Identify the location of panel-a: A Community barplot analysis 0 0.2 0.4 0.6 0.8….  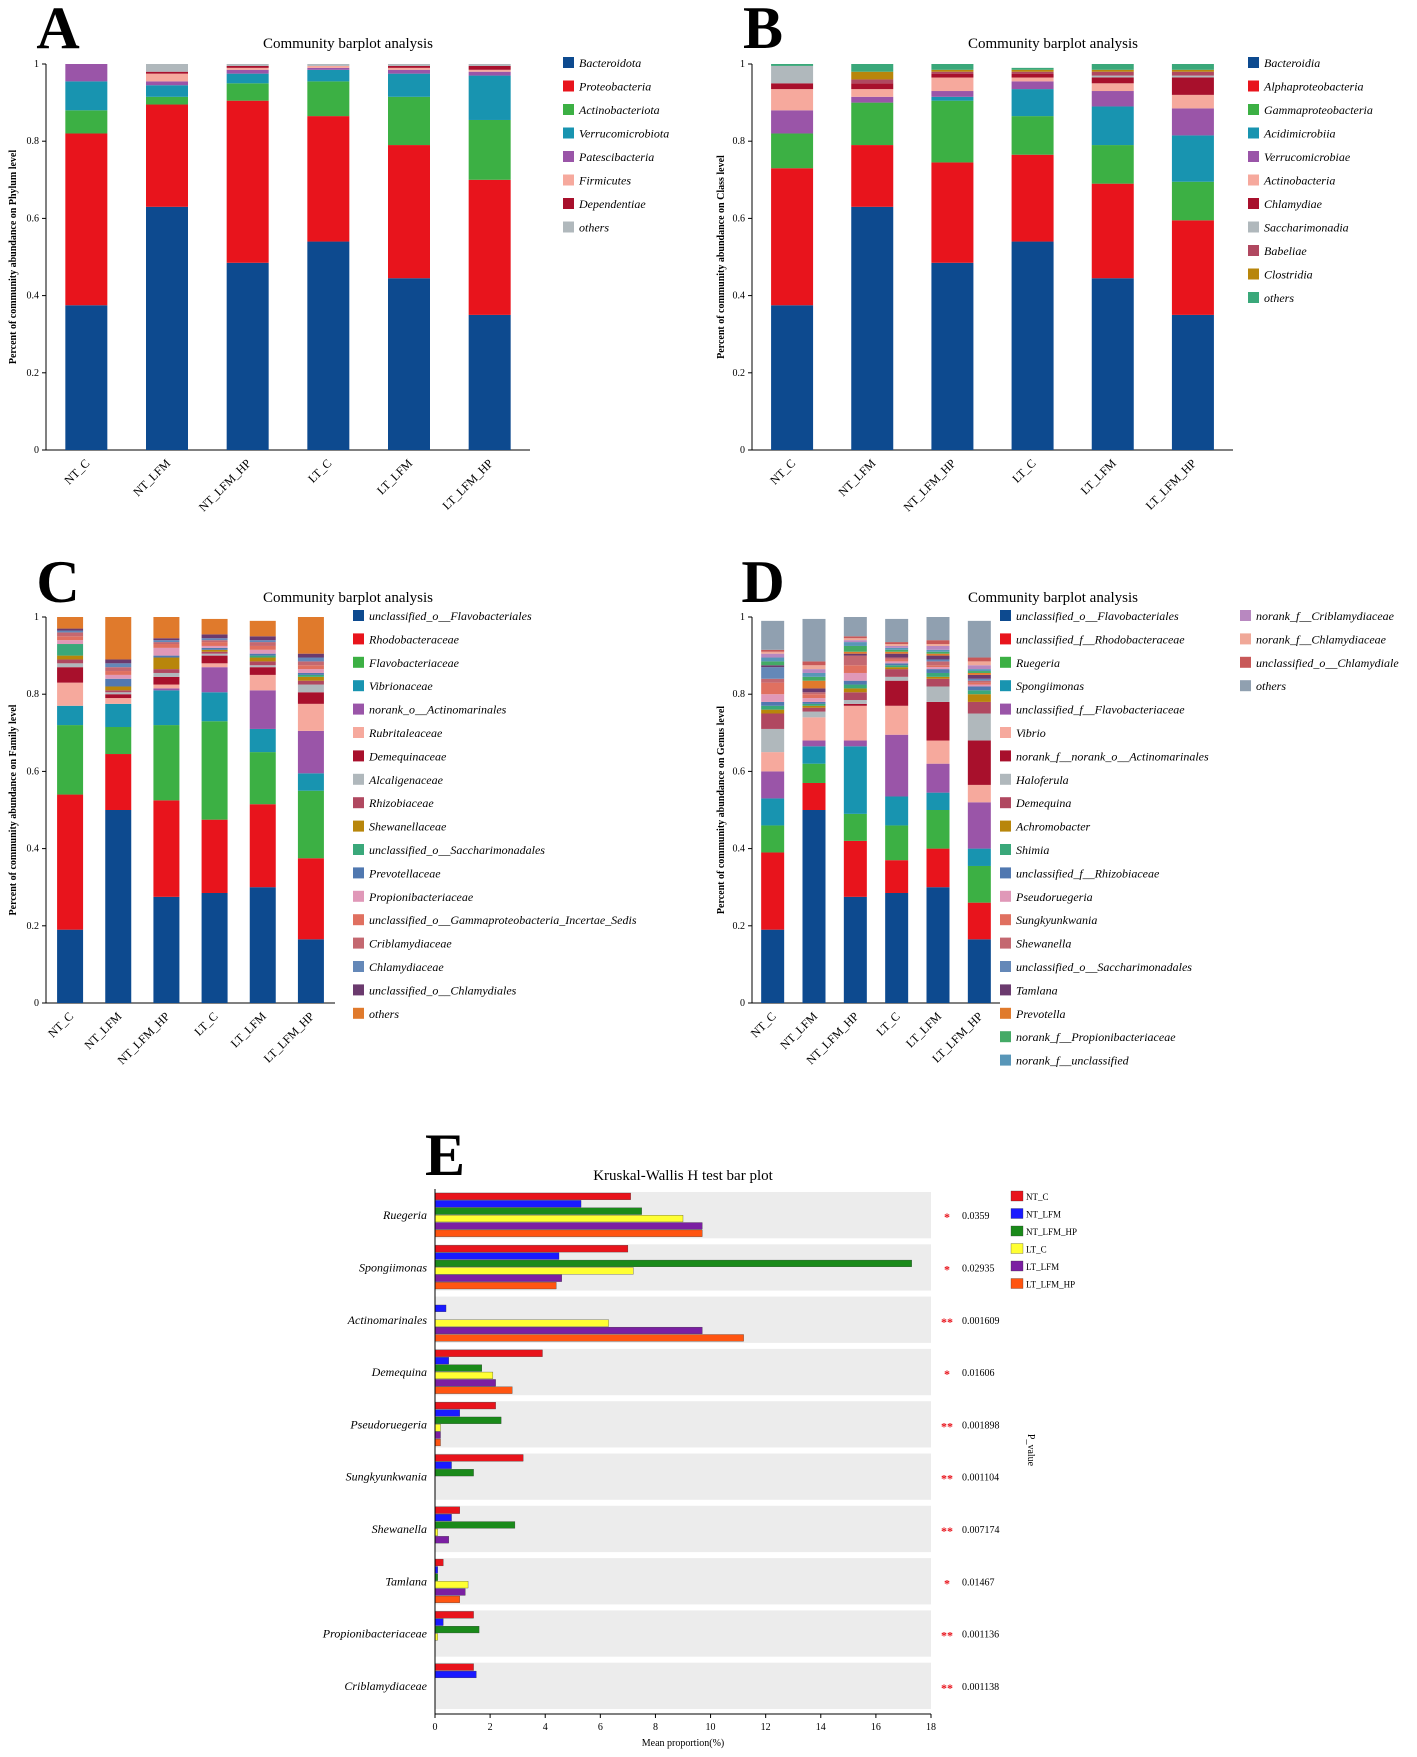
(338, 257).